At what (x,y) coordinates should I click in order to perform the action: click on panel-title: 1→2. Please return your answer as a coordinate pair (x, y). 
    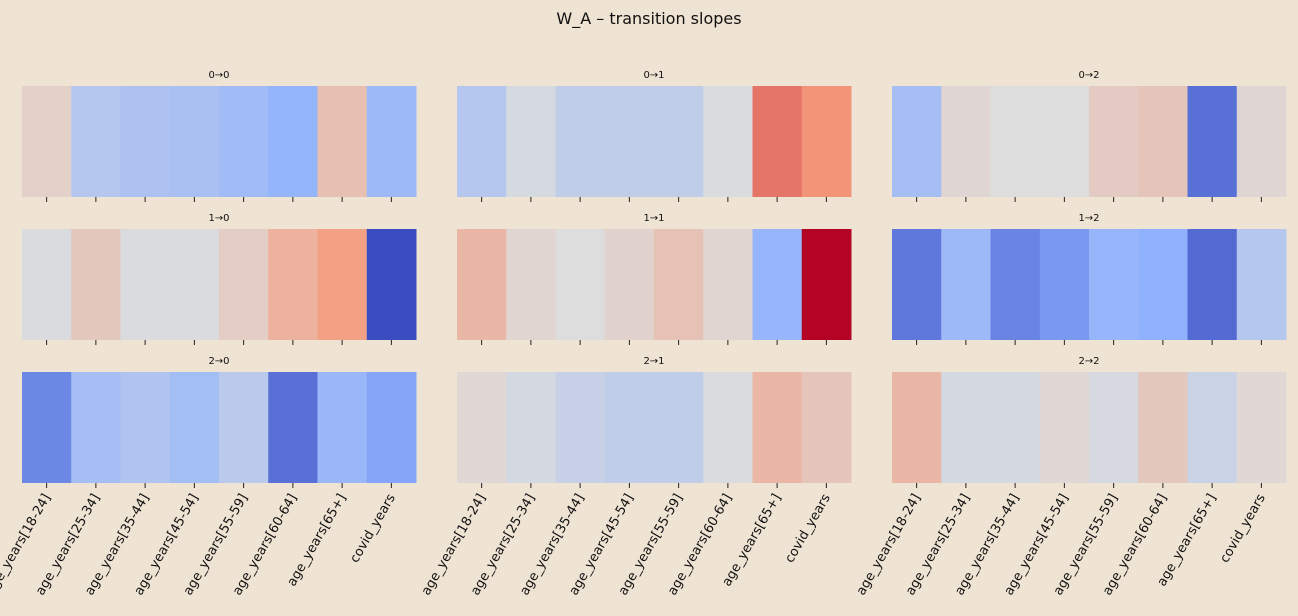
    Looking at the image, I should click on (1088, 218).